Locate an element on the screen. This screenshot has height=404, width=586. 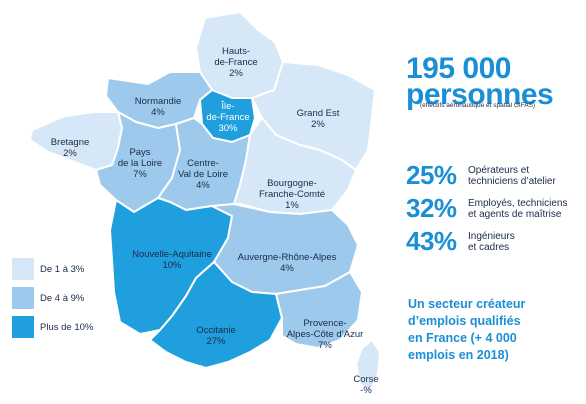
label-occitanie-value: 27% is located at coordinates (216, 341).